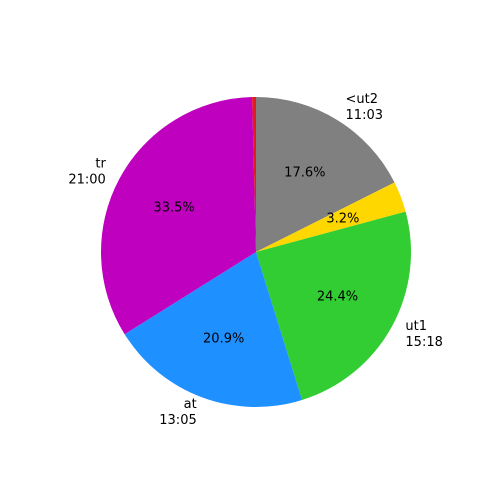 This screenshot has width=500, height=504. I want to click on category-label: tr 21:00, so click(87, 171).